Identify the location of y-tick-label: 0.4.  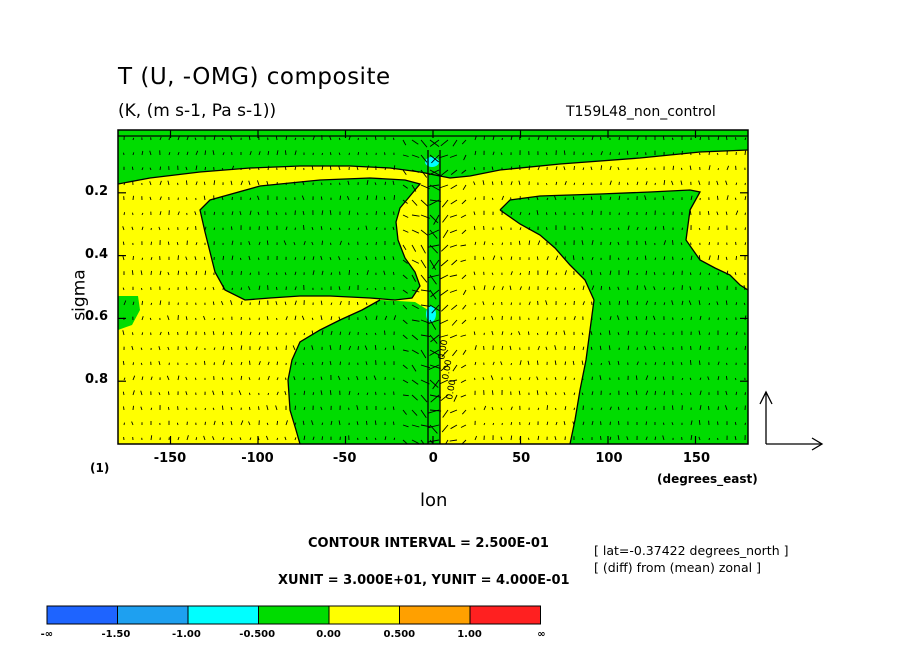
(97, 254).